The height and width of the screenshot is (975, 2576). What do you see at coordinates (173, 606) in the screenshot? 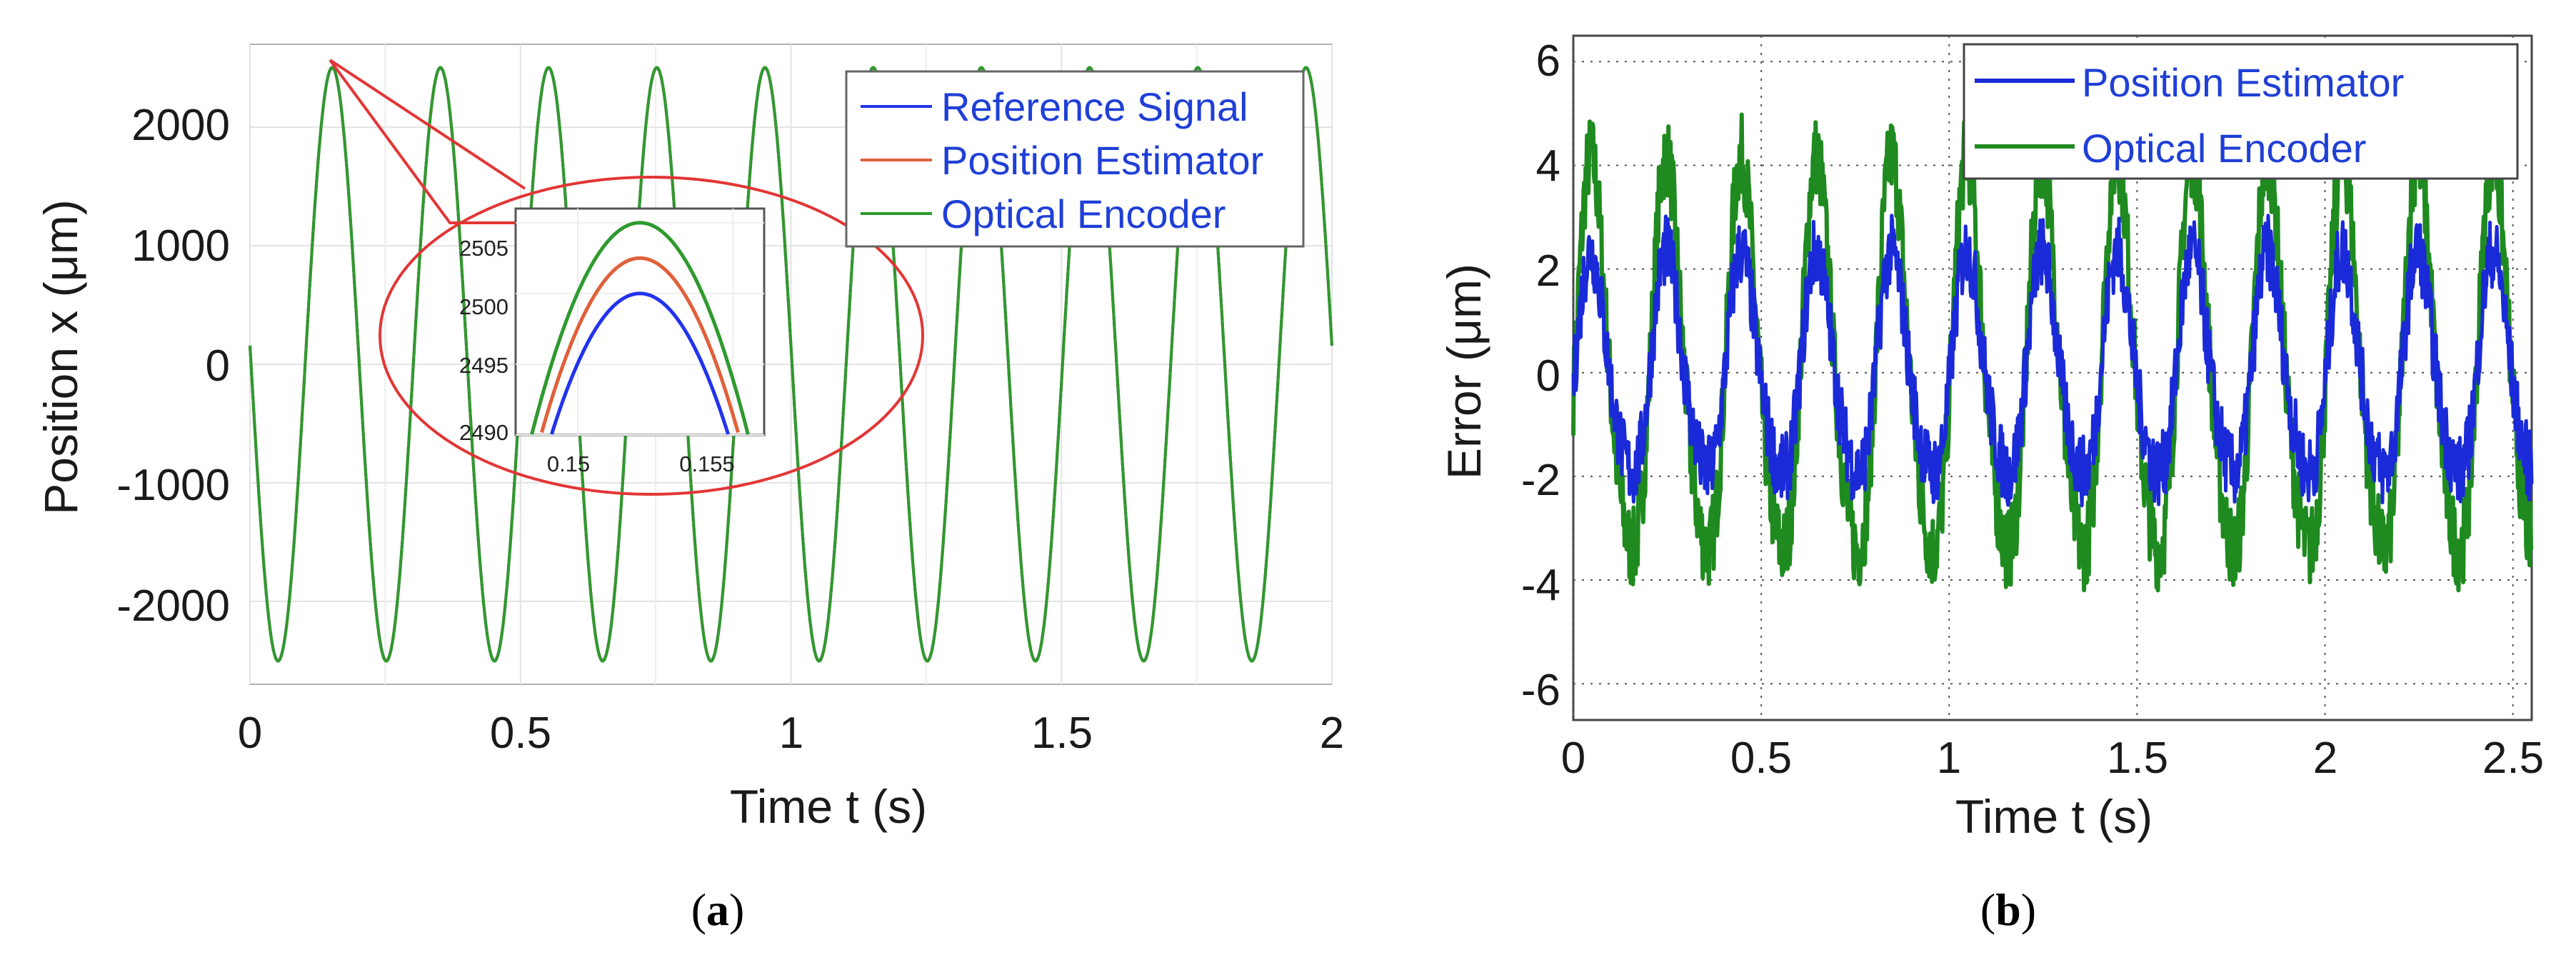
I see `a-ytick-neg2000: -2000` at bounding box center [173, 606].